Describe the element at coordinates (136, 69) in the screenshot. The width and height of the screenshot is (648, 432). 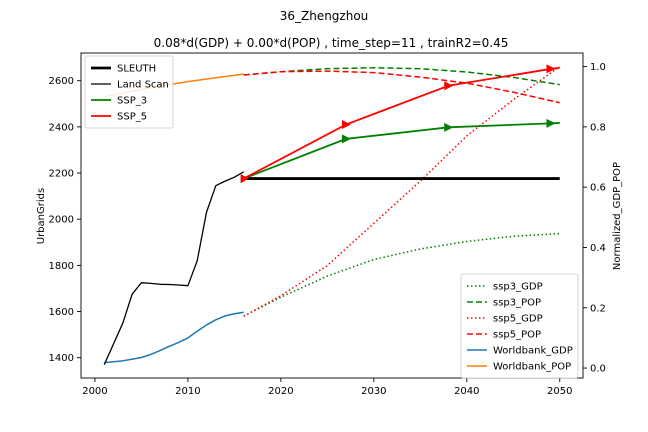
I see `legend-label-sleuth: SLEUTH` at that location.